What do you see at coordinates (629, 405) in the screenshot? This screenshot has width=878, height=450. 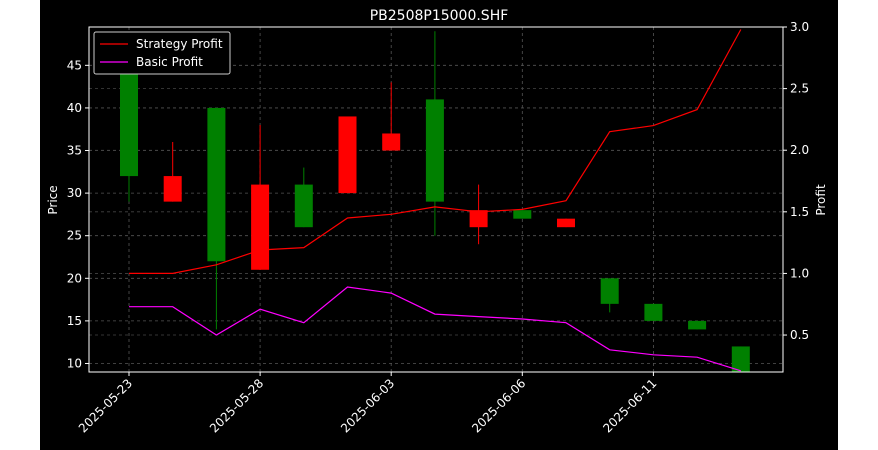 I see `x-tick-label: 2025-06-11` at bounding box center [629, 405].